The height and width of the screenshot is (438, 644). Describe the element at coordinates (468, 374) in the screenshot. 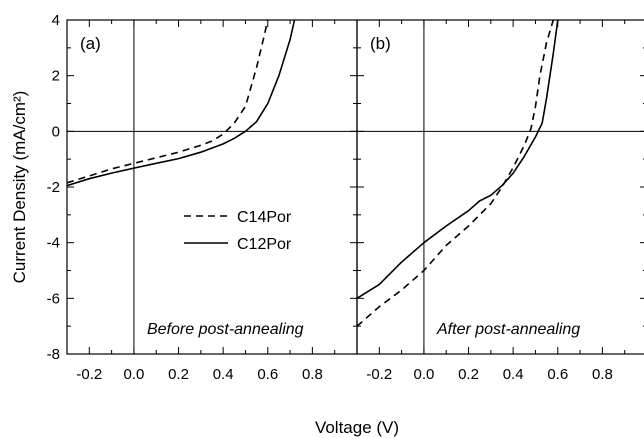

I see `x-tick-label-b: 0.2` at that location.